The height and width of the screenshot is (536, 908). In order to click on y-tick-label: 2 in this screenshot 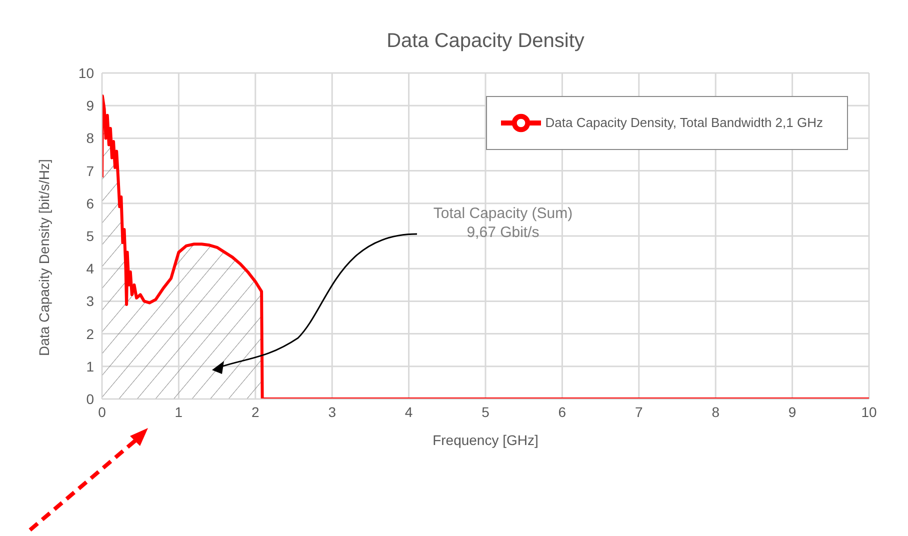, I will do `click(90, 334)`.